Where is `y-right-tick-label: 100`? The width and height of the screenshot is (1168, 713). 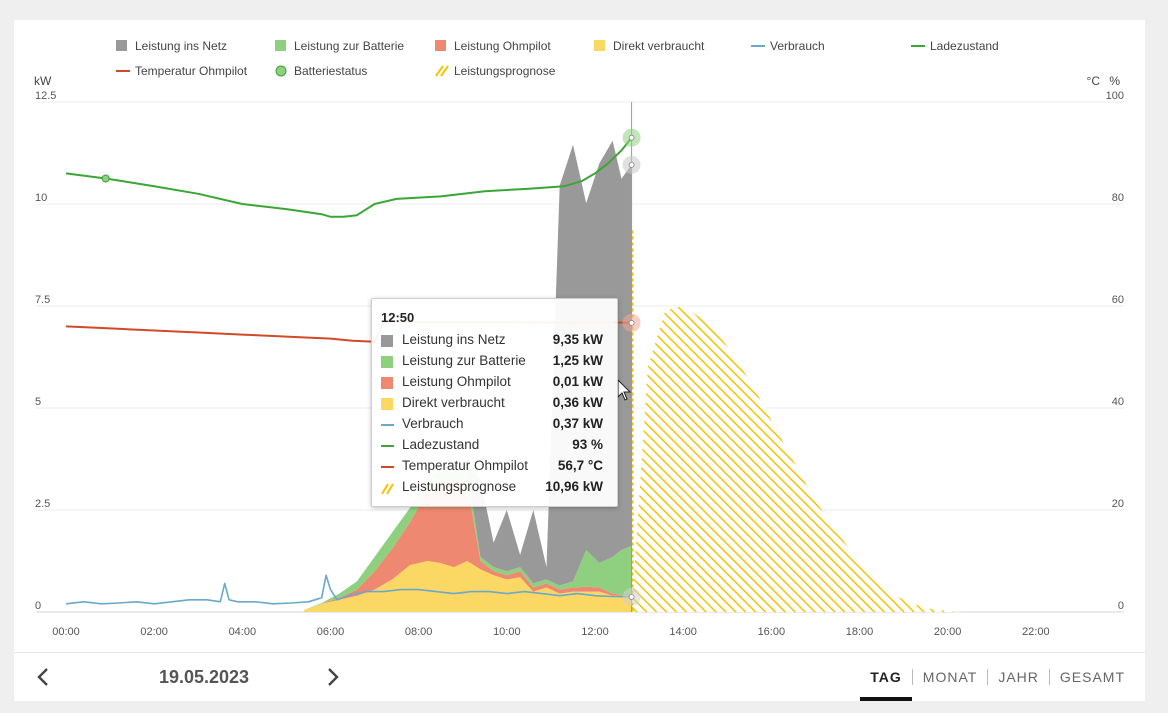
y-right-tick-label: 100 is located at coordinates (1115, 96).